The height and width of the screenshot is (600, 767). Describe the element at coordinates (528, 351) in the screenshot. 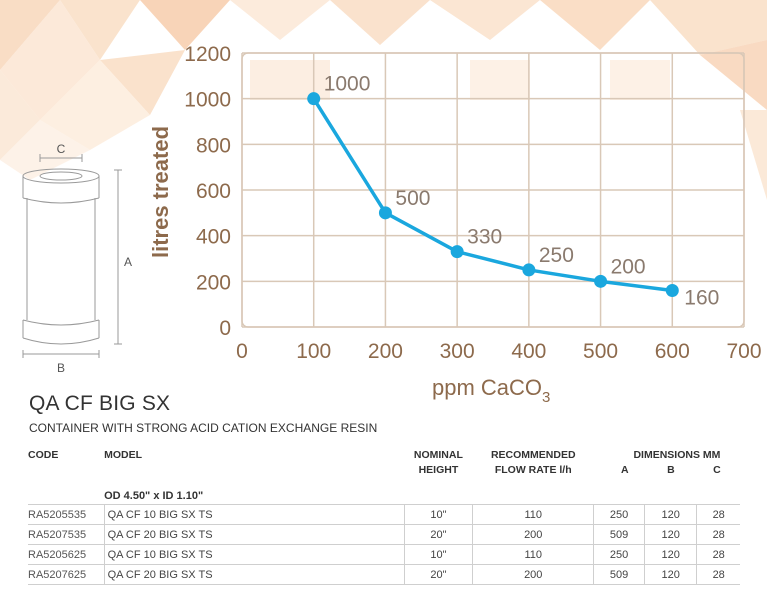

I see `x-tick-label: 400` at that location.